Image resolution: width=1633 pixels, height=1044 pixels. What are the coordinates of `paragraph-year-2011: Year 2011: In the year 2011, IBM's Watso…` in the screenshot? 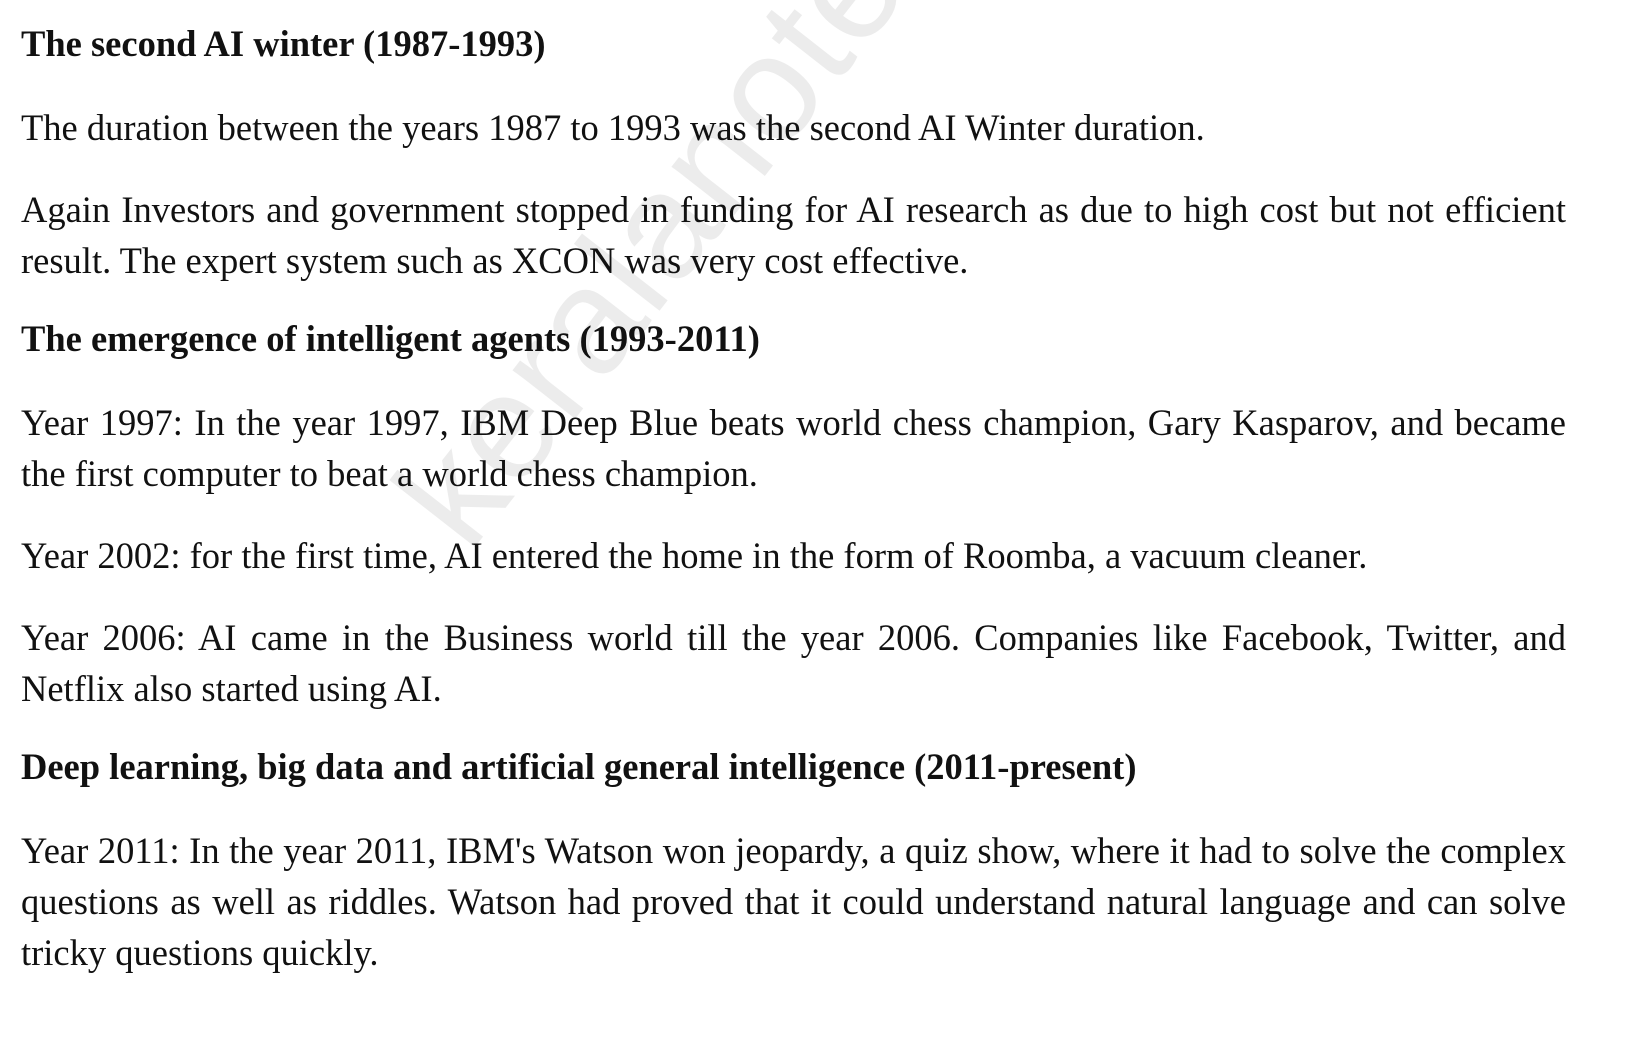 It's located at (793, 901).